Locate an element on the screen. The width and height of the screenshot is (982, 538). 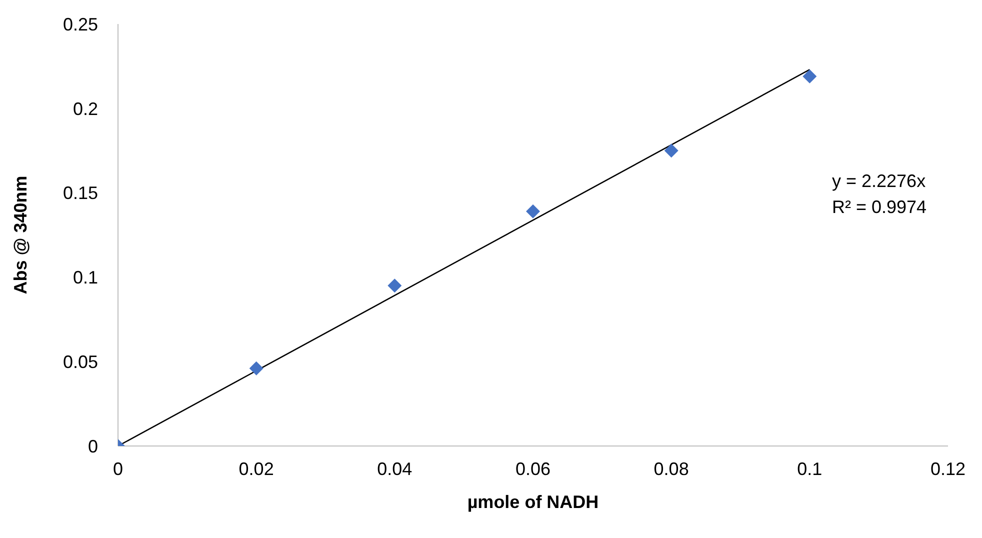
x-tick-label: 0.02 is located at coordinates (256, 468).